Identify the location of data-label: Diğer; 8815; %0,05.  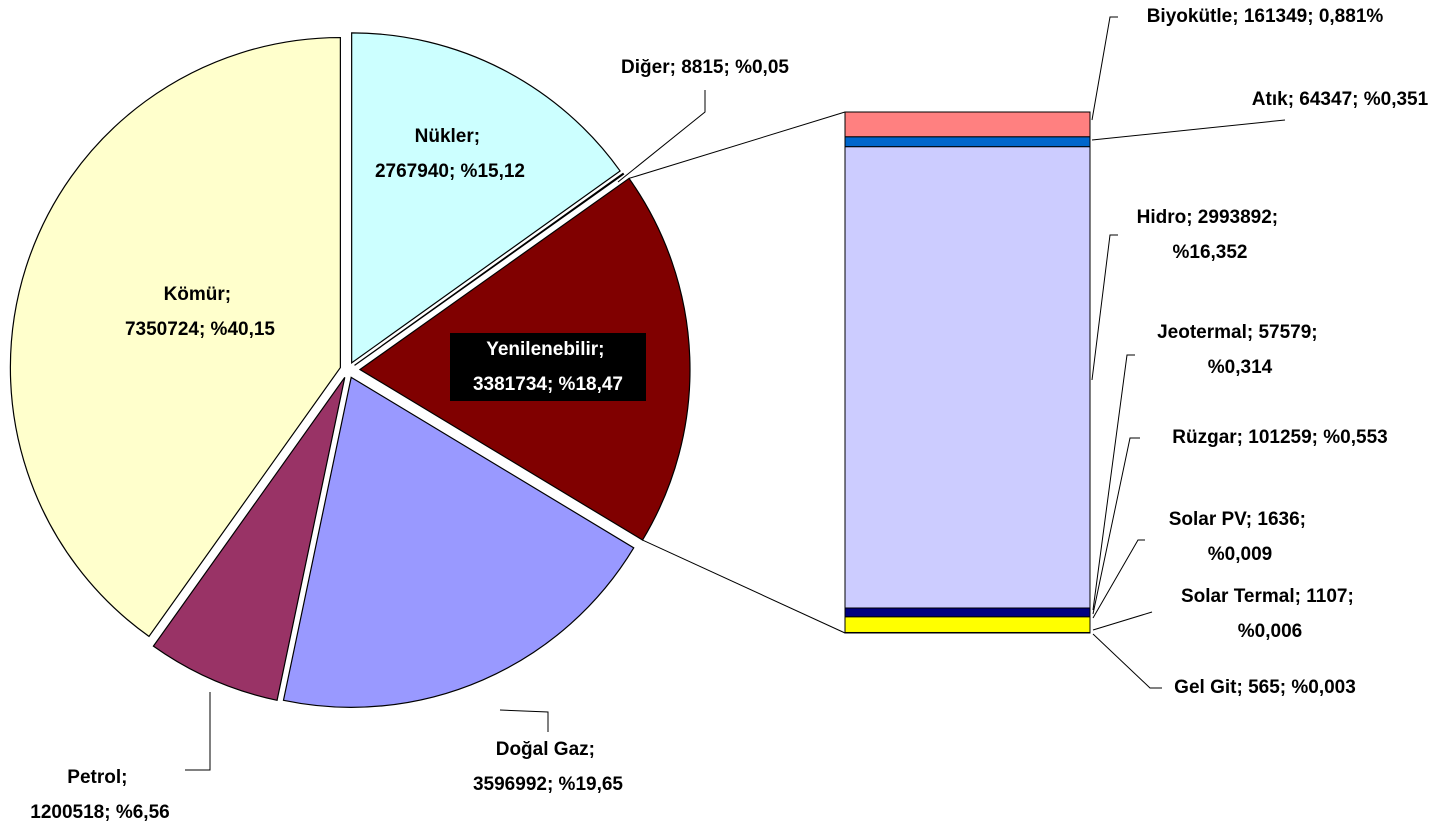
(705, 67).